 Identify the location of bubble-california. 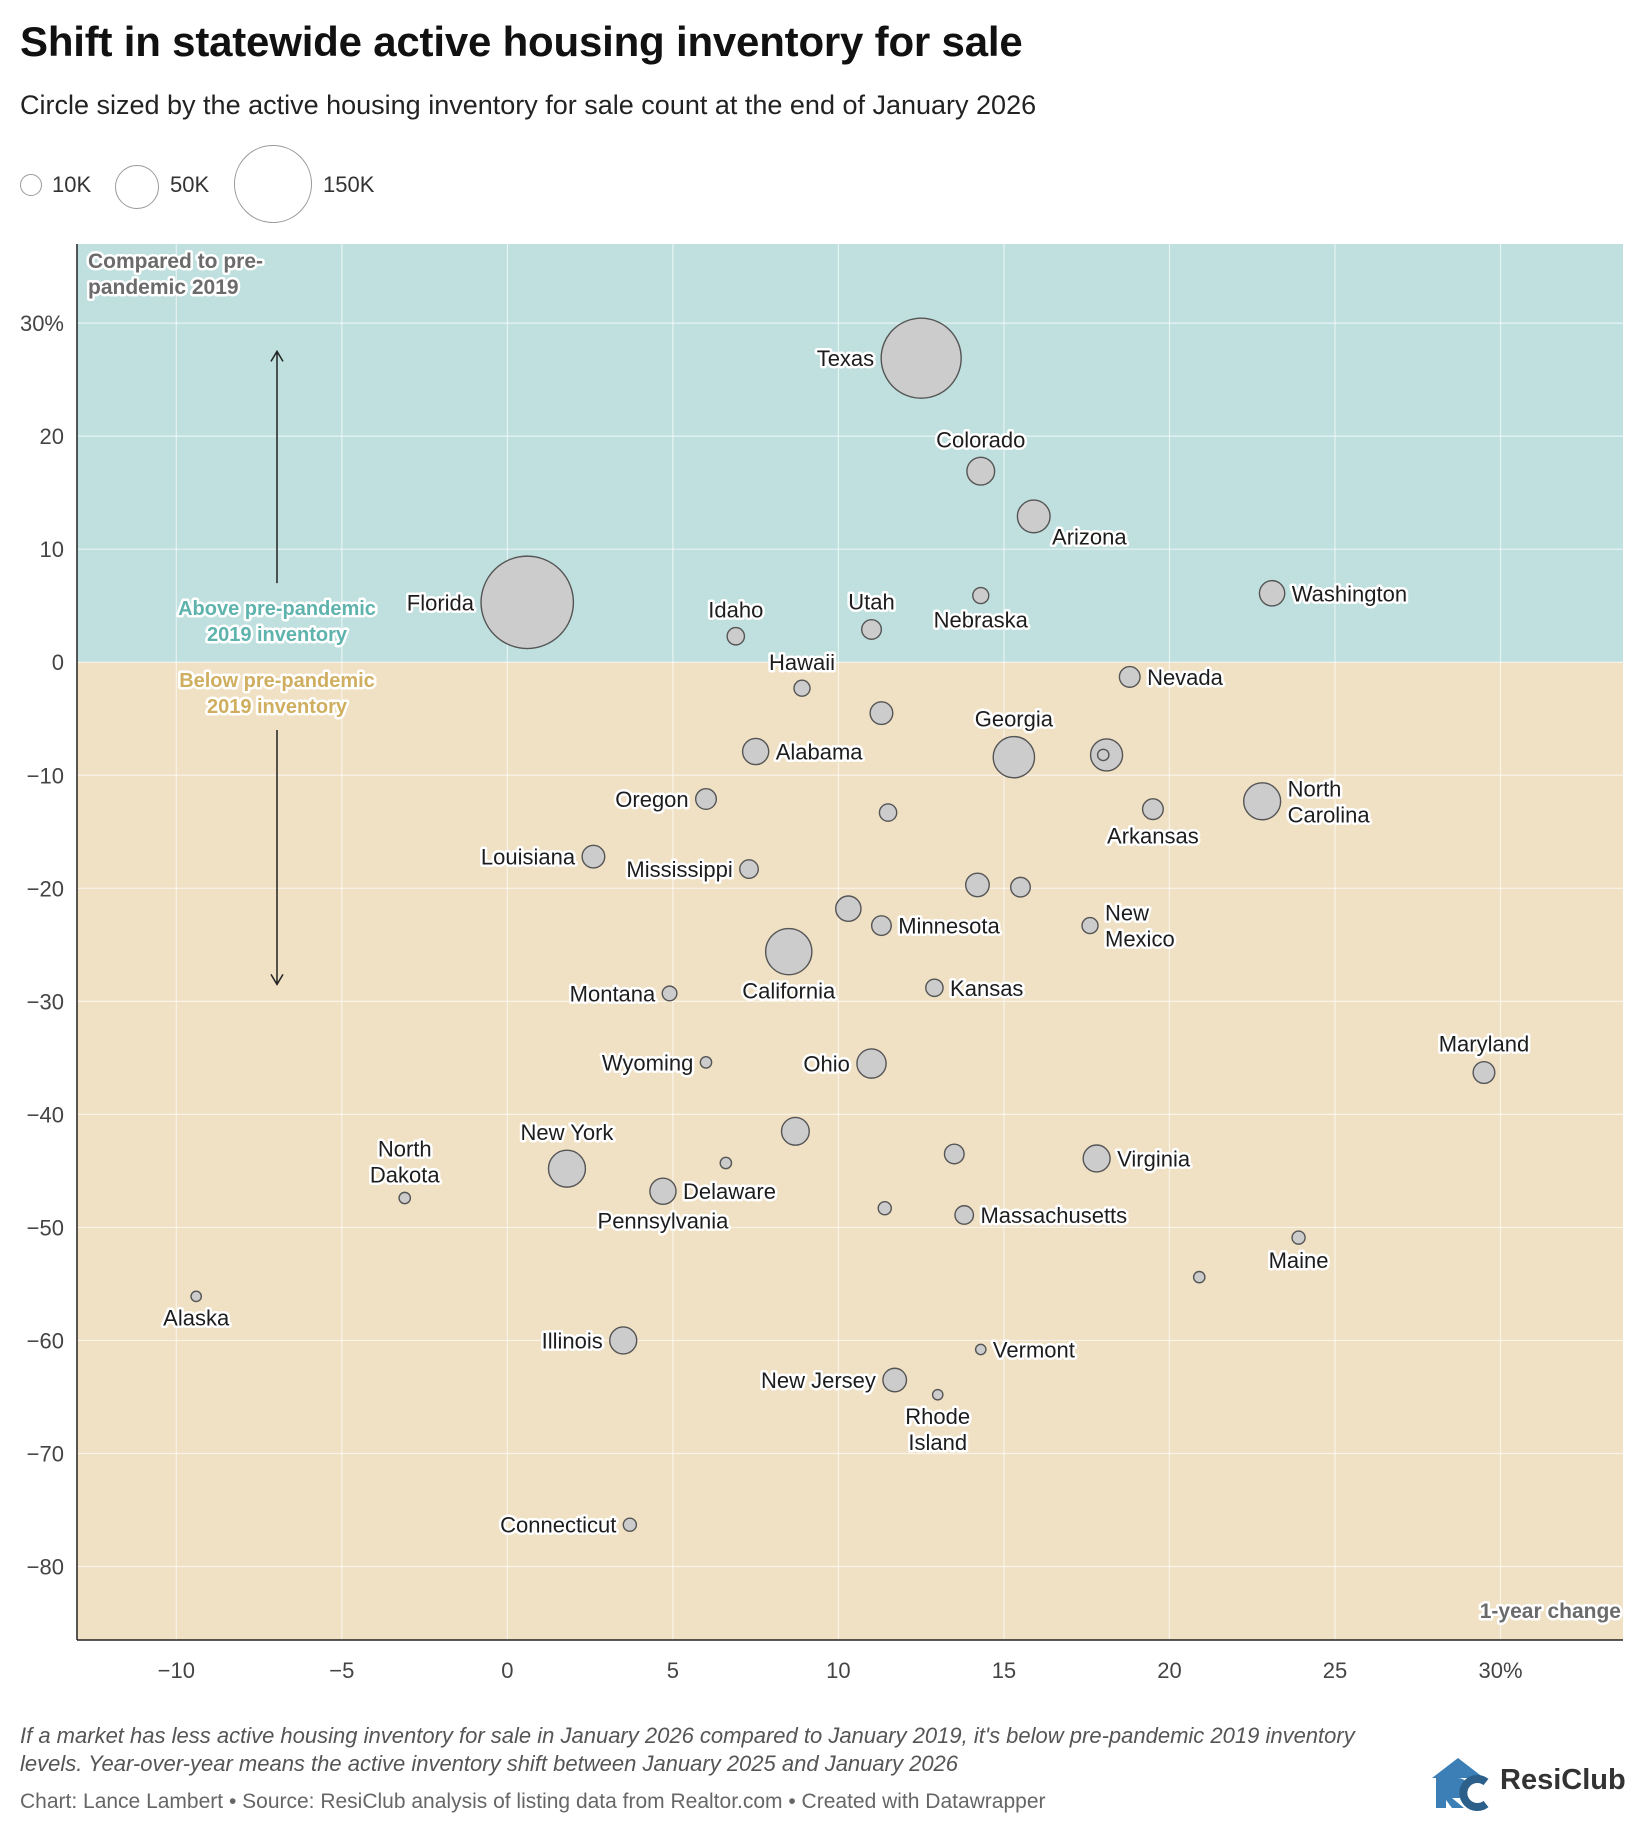
(788, 951).